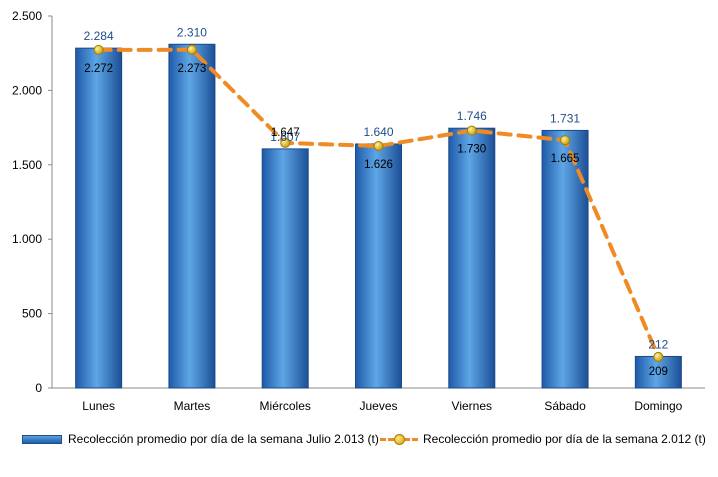  What do you see at coordinates (285, 133) in the screenshot?
I see `line-value-label: 1.647` at bounding box center [285, 133].